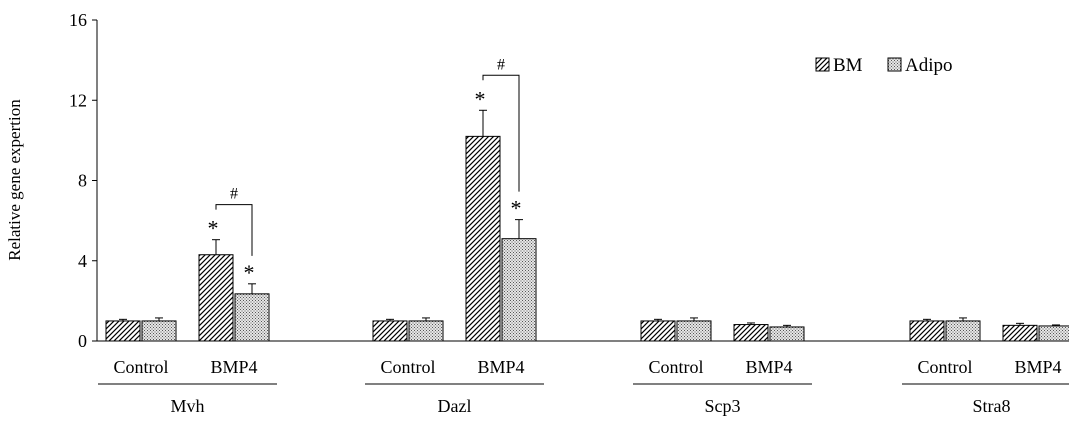 This screenshot has height=424, width=1069. What do you see at coordinates (14, 180) in the screenshot?
I see `y-axis-label: Relative gene expertion` at bounding box center [14, 180].